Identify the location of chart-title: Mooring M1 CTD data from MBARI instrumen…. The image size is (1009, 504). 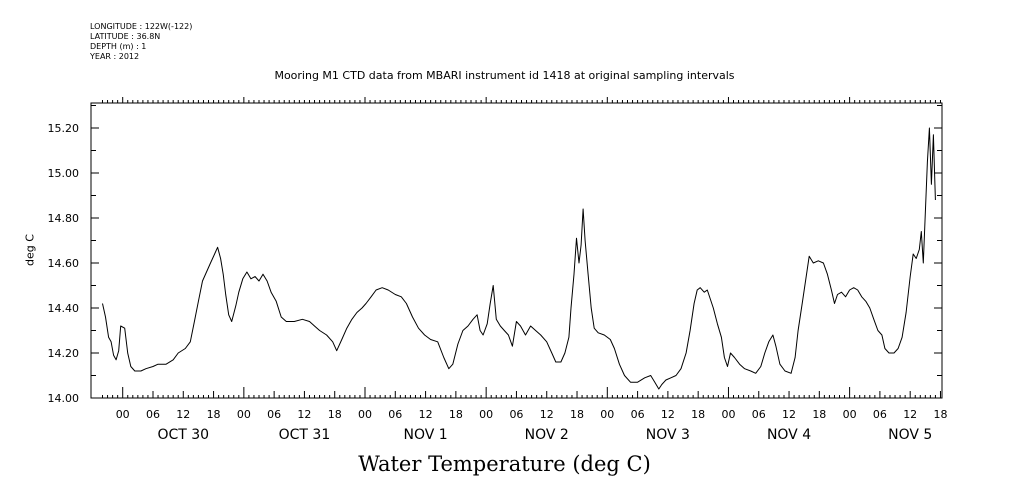
(504, 75).